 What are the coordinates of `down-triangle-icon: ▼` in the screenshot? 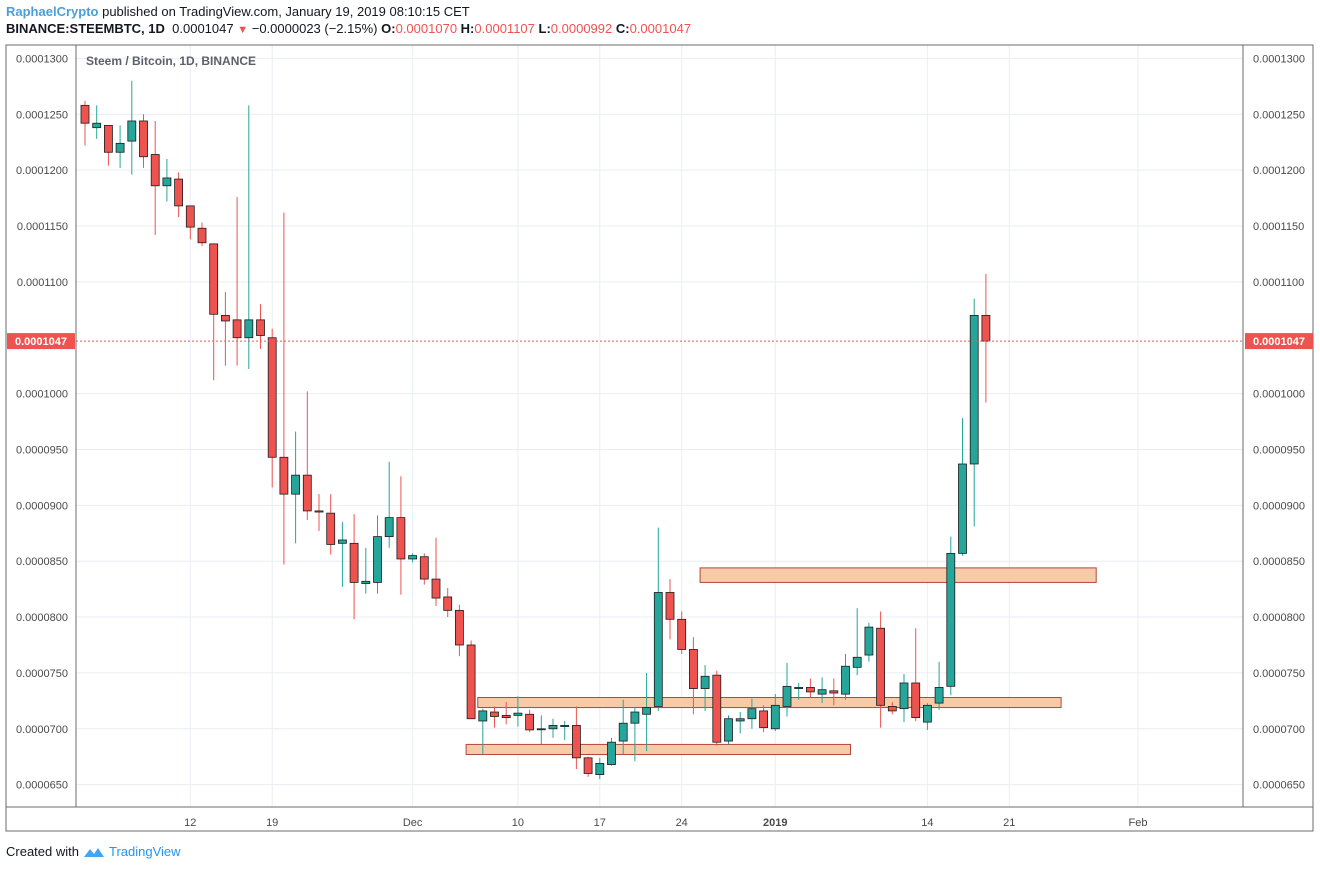 It's located at (243, 30).